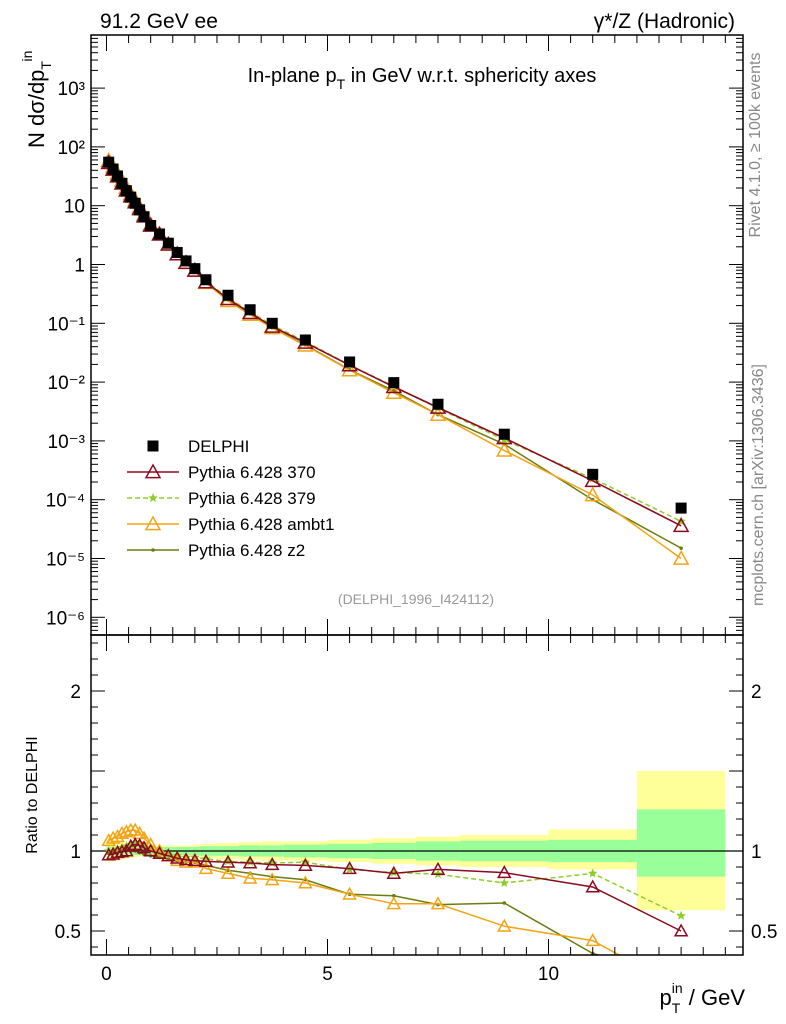 The image size is (786, 1024). Describe the element at coordinates (36, 131) in the screenshot. I see `main-y-axis-label-prefix: N d` at that location.